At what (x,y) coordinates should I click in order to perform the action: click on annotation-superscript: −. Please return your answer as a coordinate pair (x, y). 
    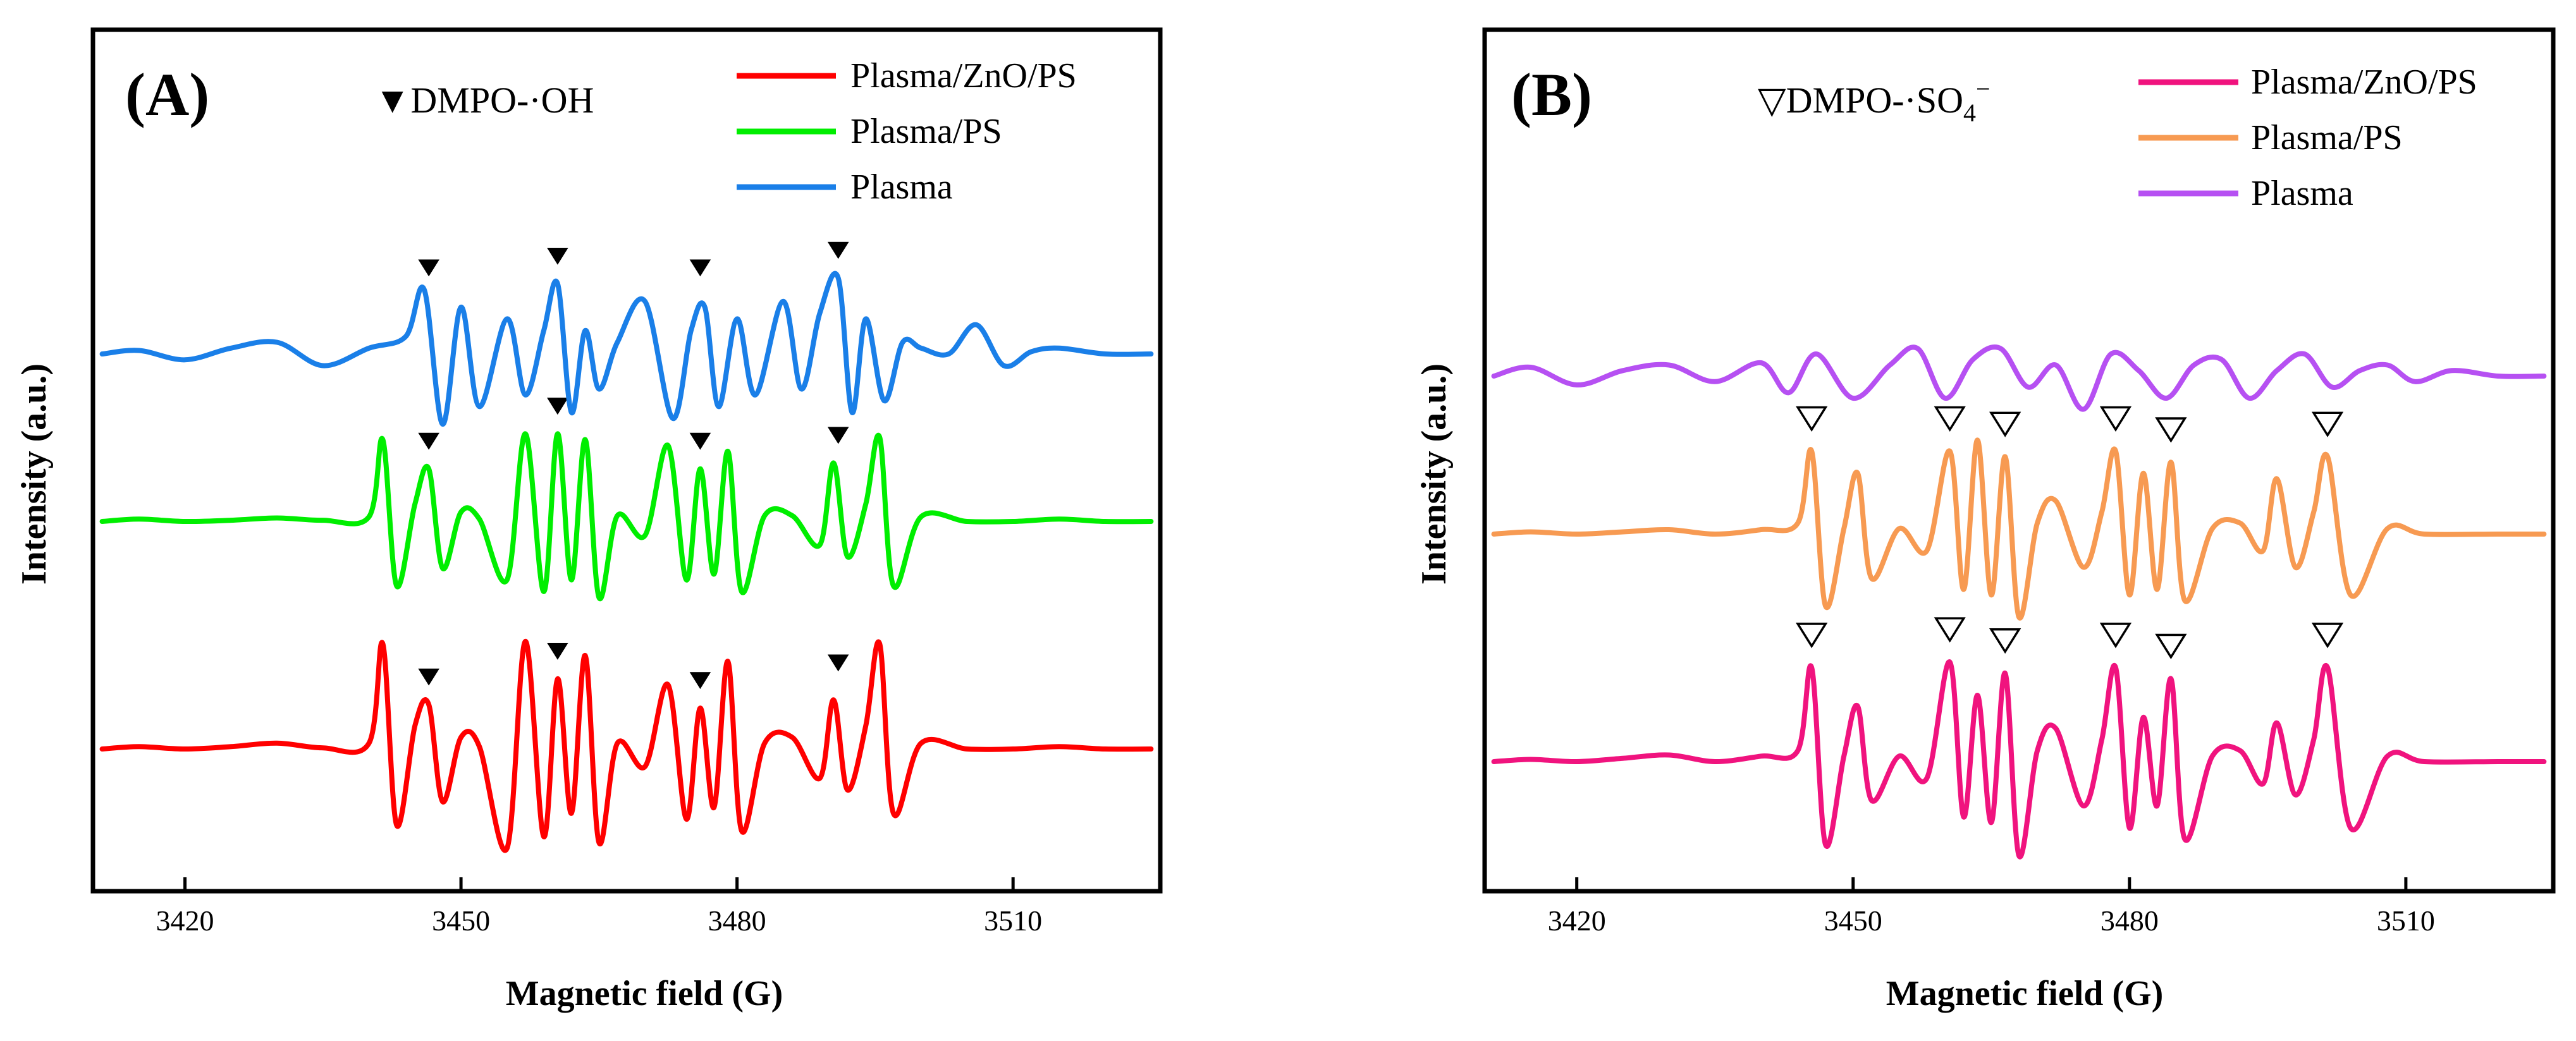
    Looking at the image, I should click on (1983, 89).